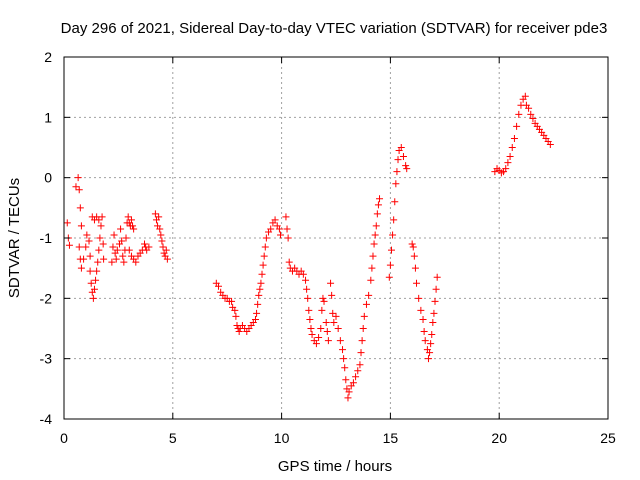 The width and height of the screenshot is (640, 480). Describe the element at coordinates (335, 466) in the screenshot. I see `x-axis-label: GPS time / hours` at that location.